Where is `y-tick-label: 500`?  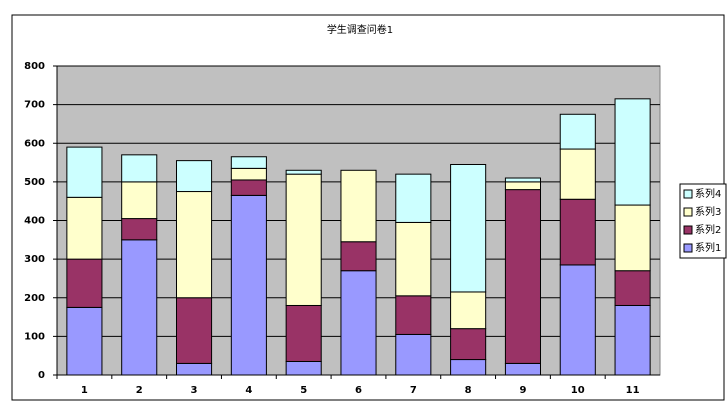
y-tick-label: 500 is located at coordinates (34, 182).